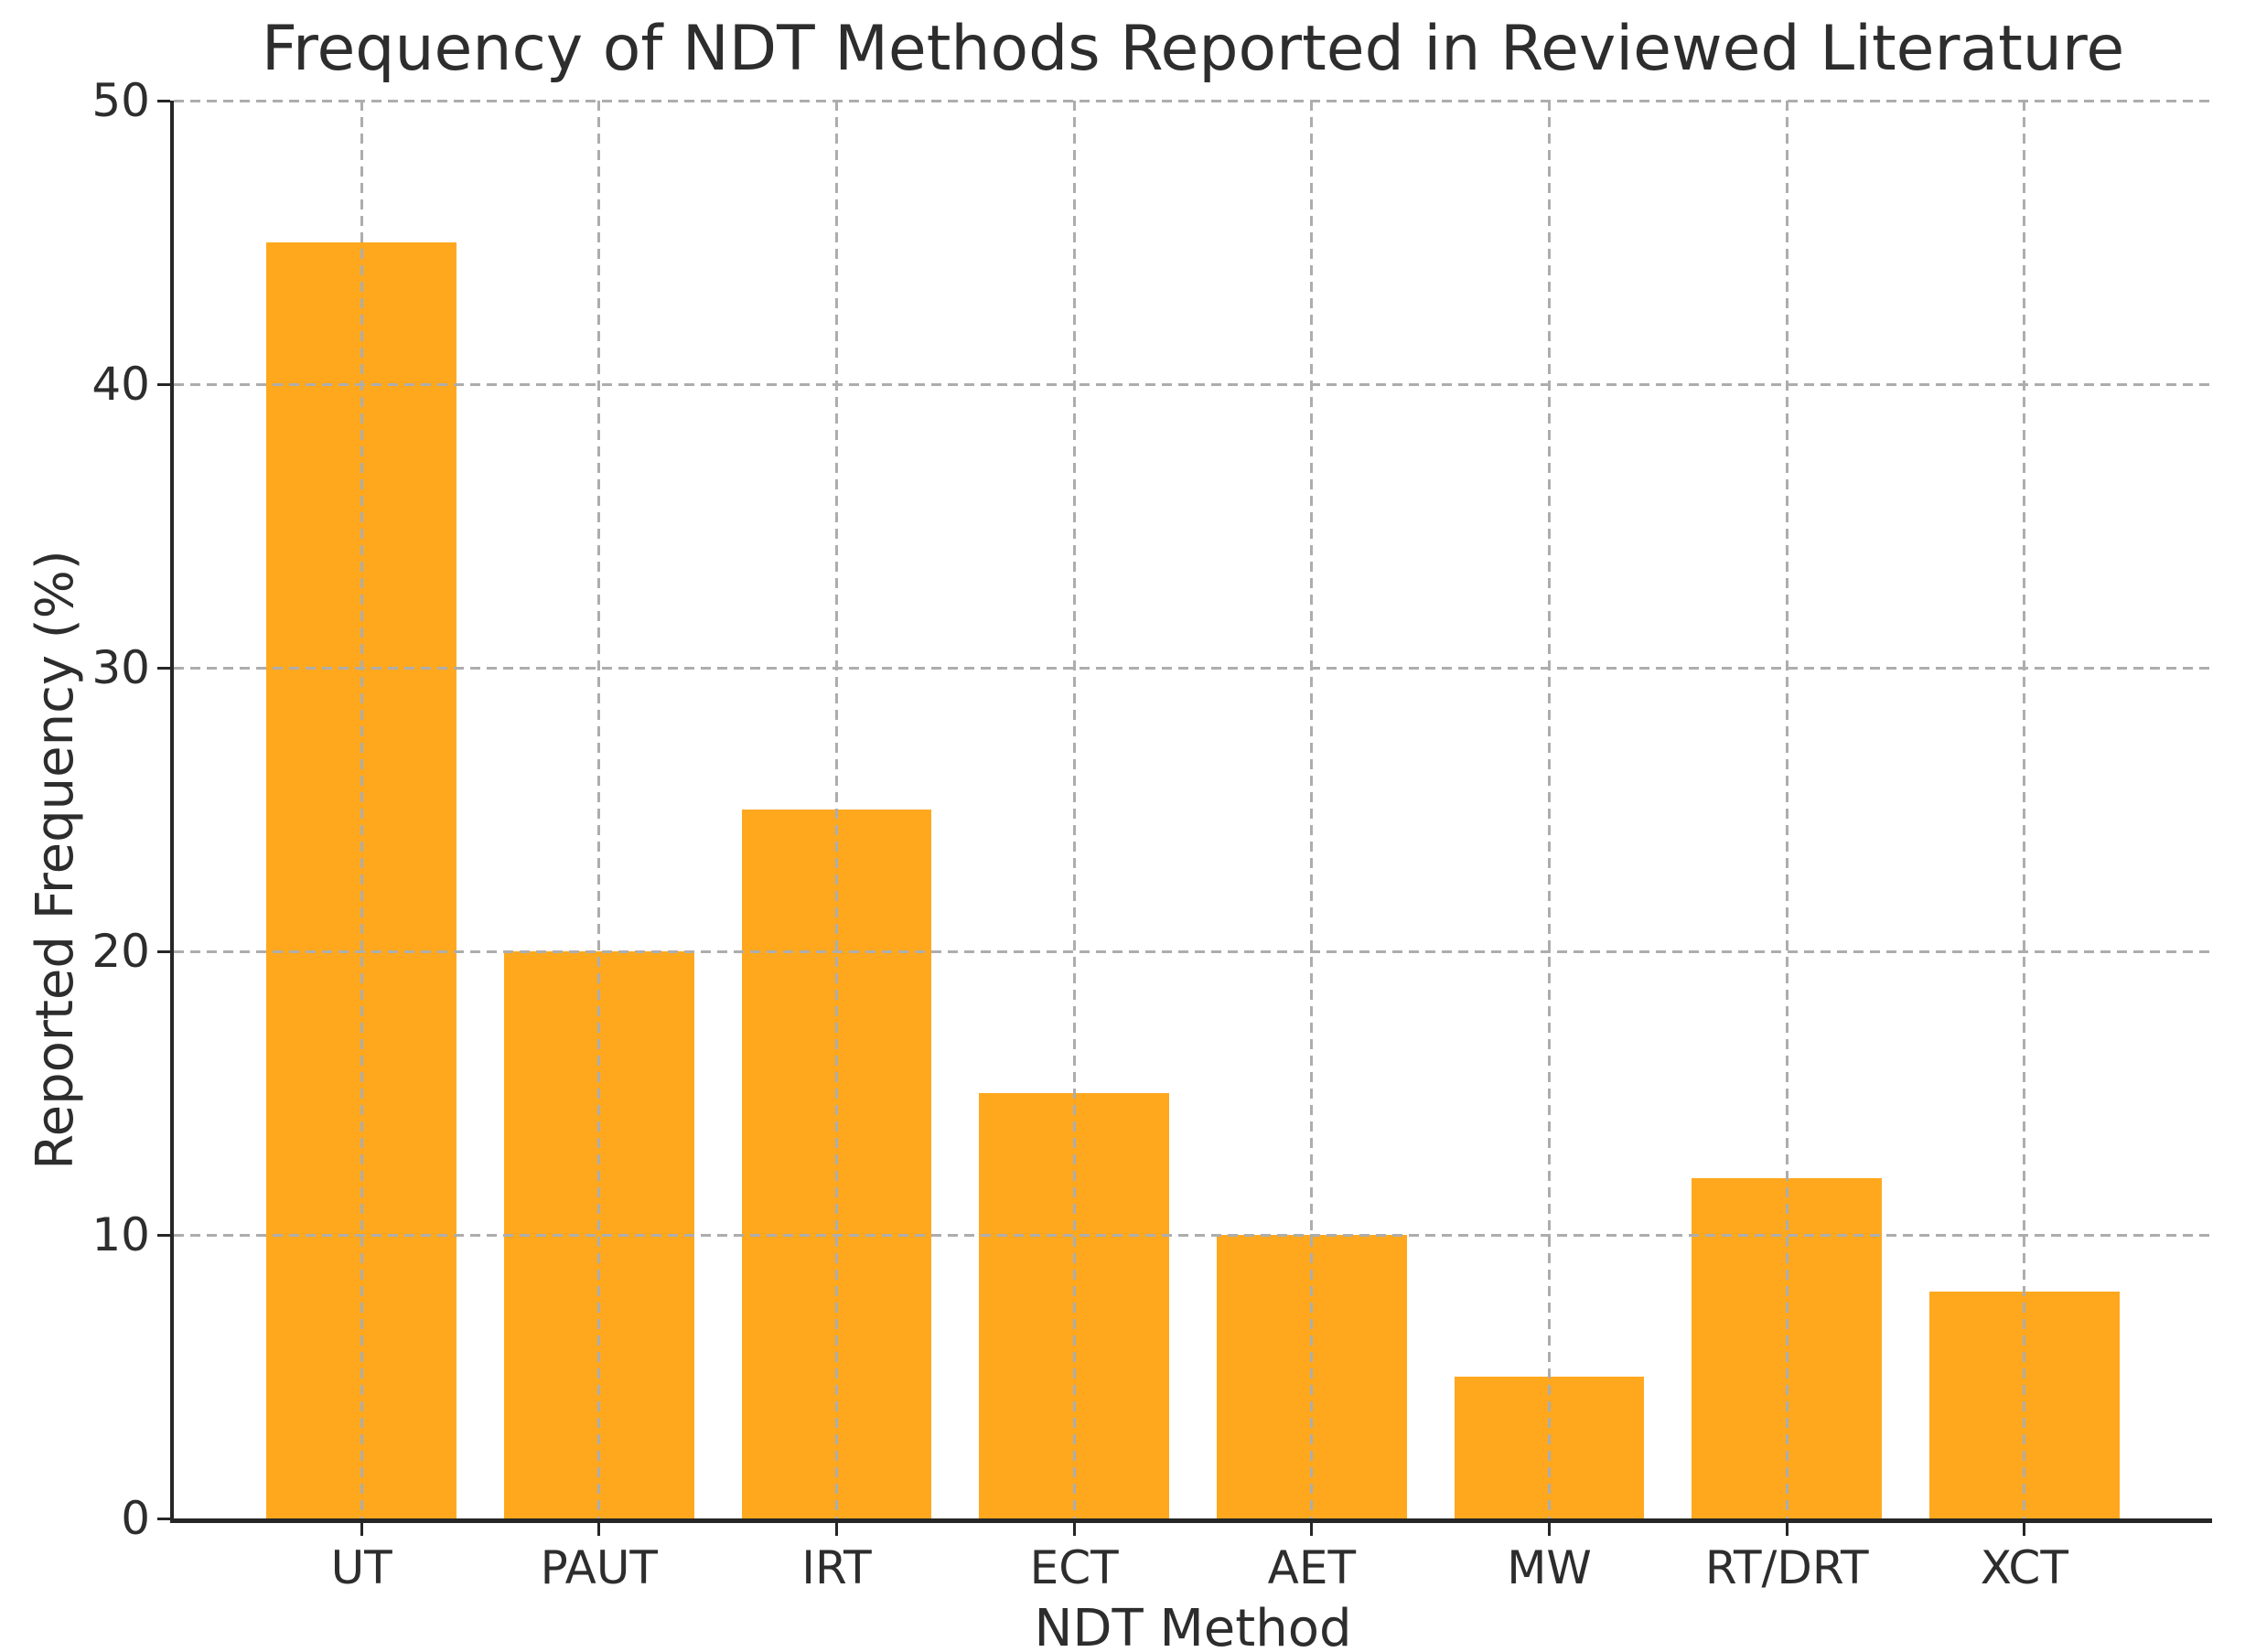  I want to click on x-gridline-IRT, so click(836, 809).